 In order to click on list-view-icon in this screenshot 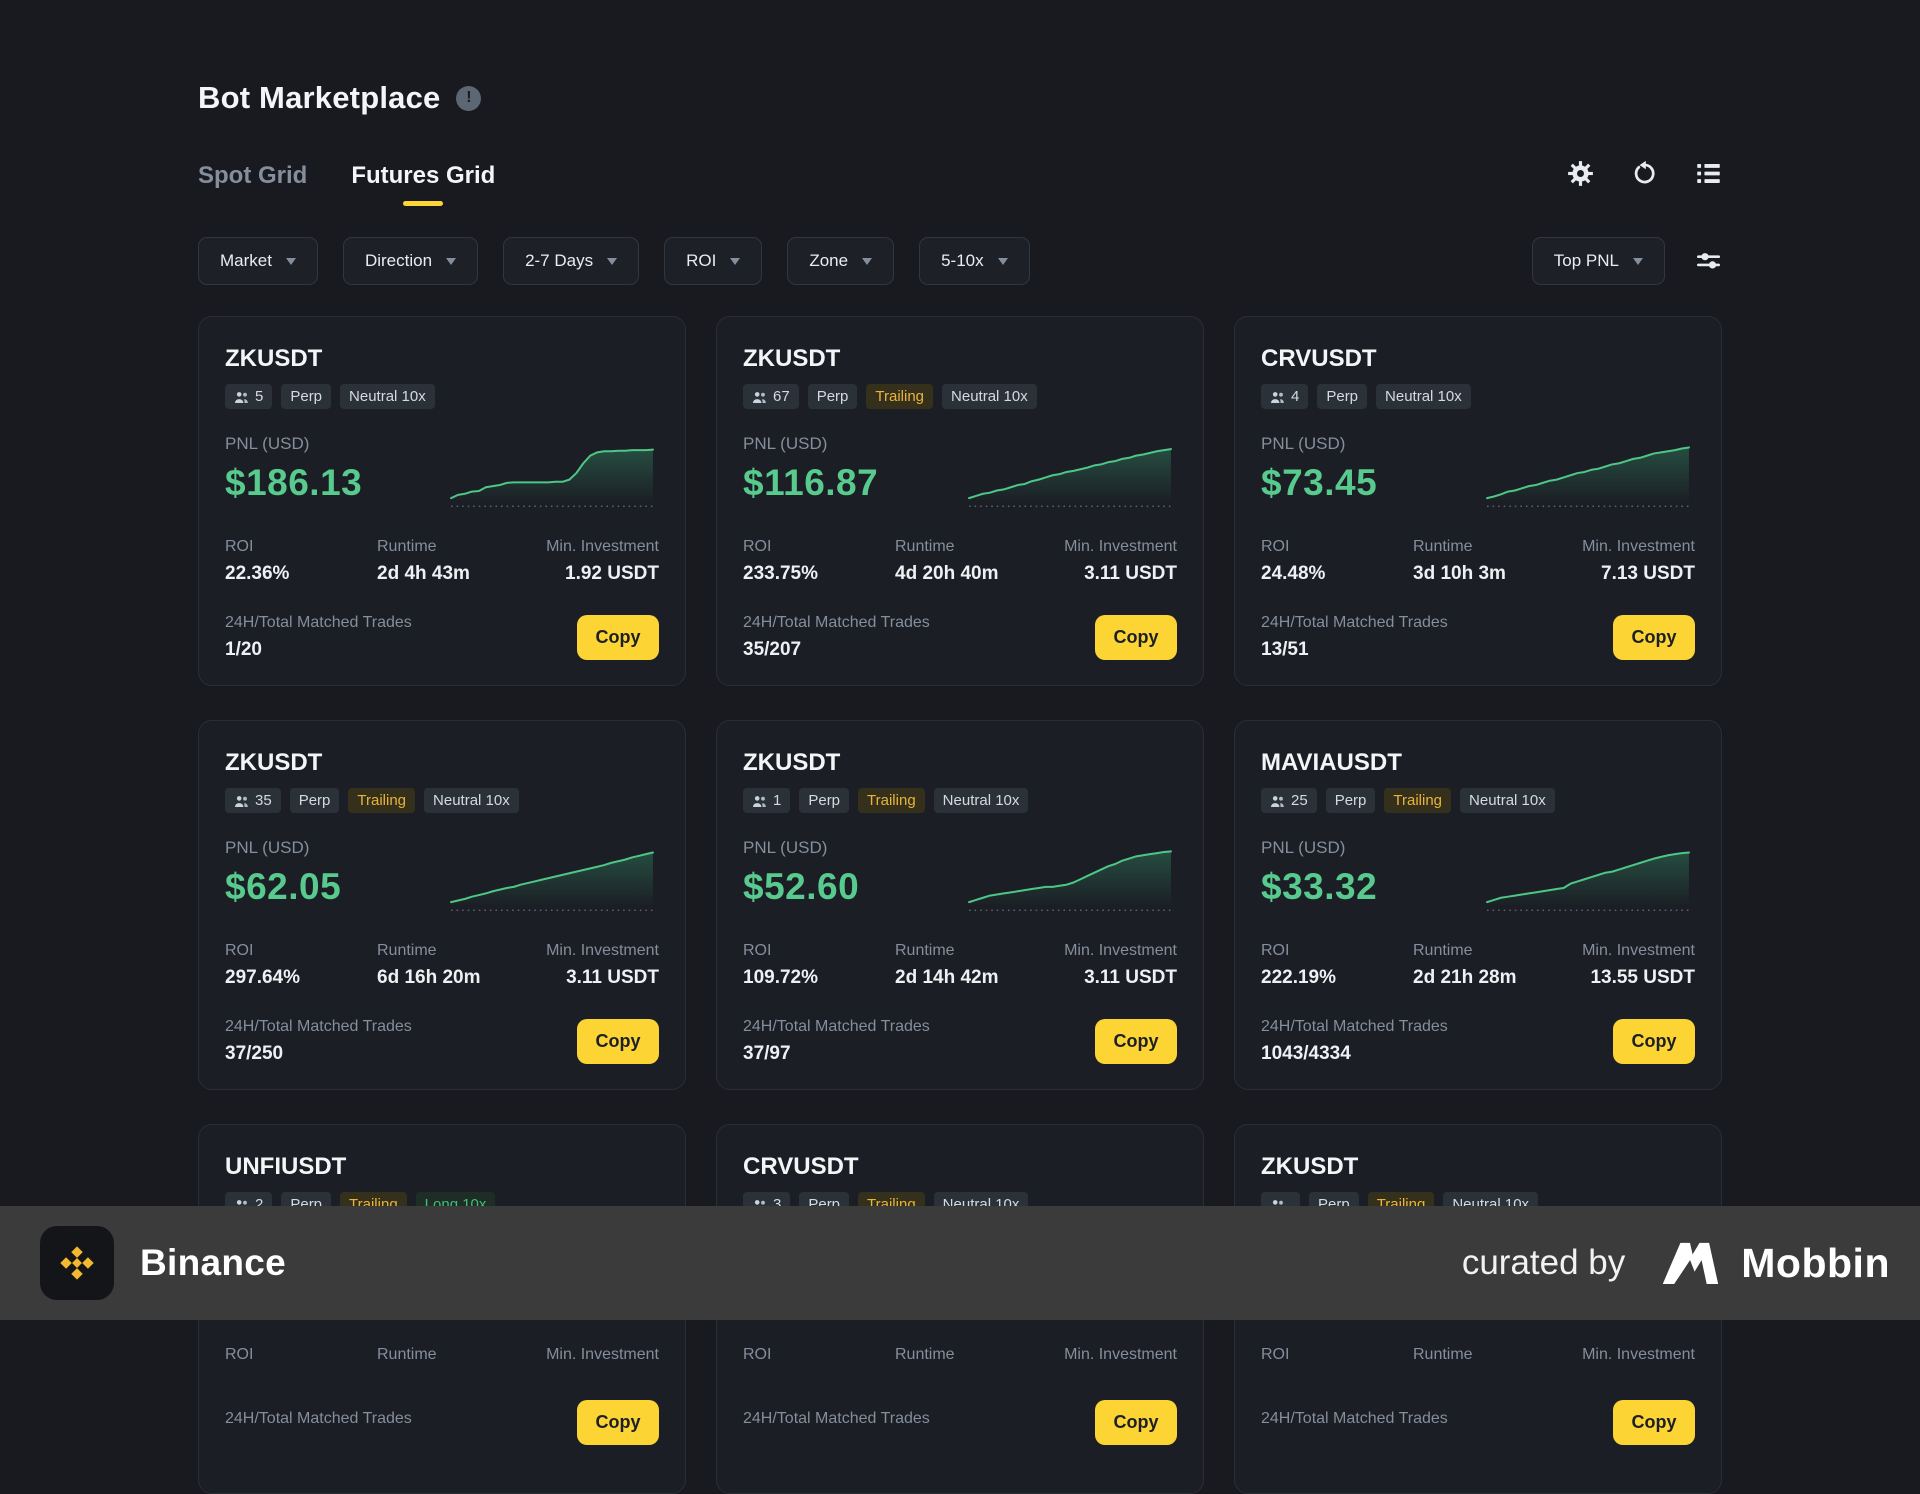, I will do `click(1708, 173)`.